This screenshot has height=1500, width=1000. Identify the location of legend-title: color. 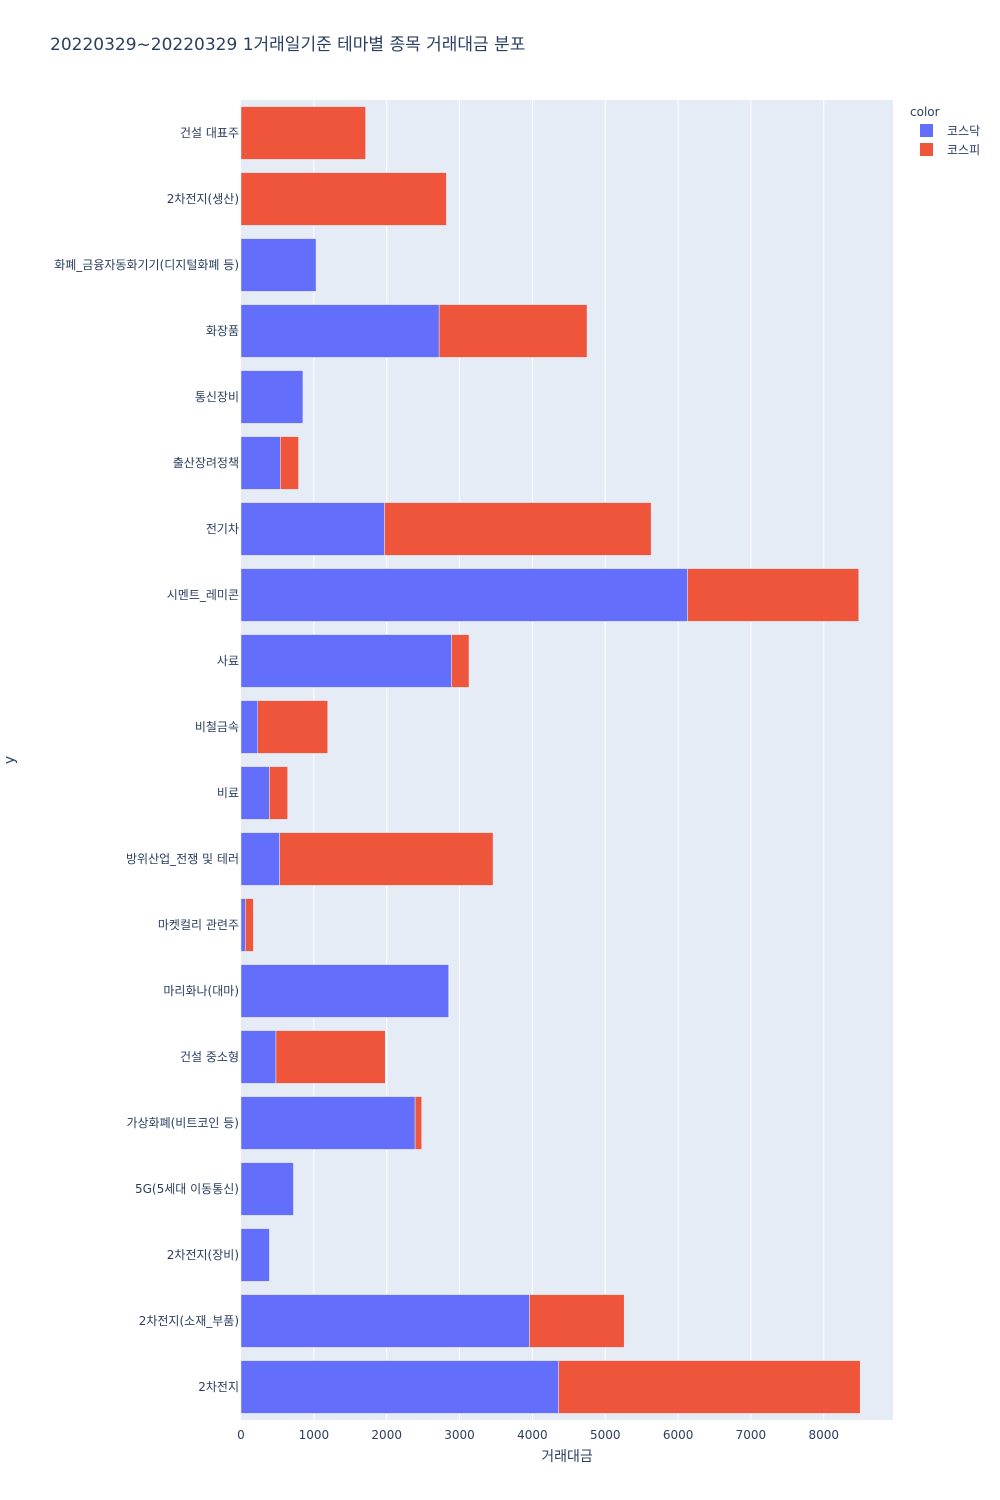
(925, 112).